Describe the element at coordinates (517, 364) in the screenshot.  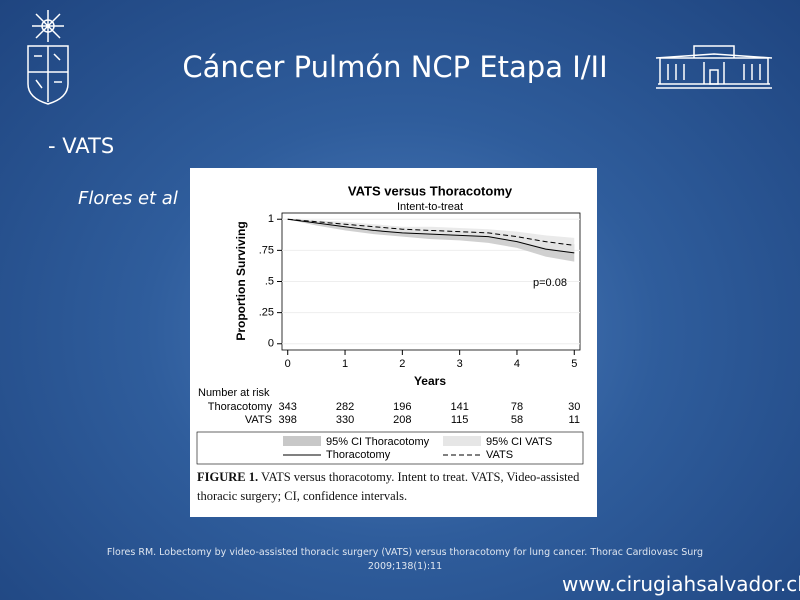
I see `x-tick-label: 4` at that location.